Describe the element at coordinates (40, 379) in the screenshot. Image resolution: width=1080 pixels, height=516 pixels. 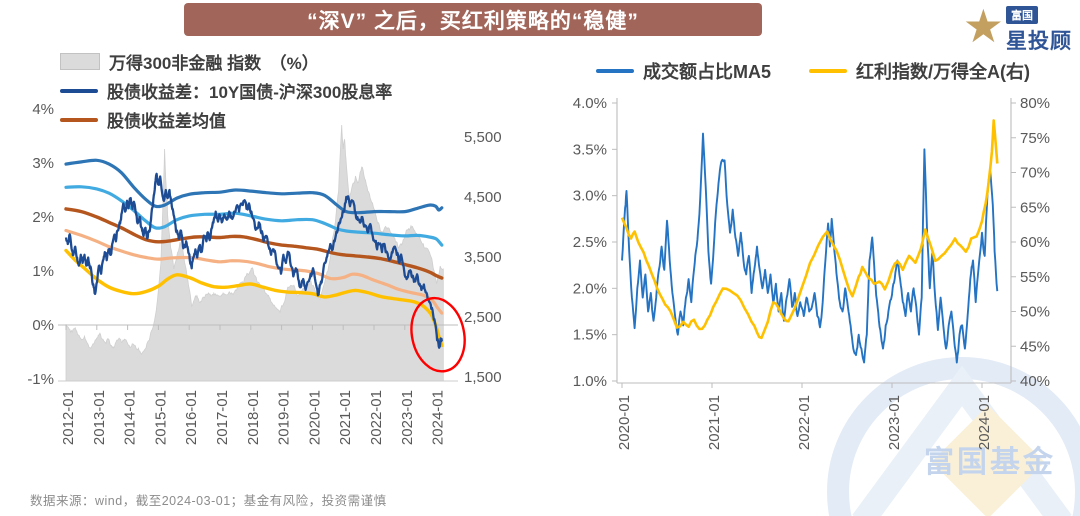
I see `left-axis-label: -1%` at that location.